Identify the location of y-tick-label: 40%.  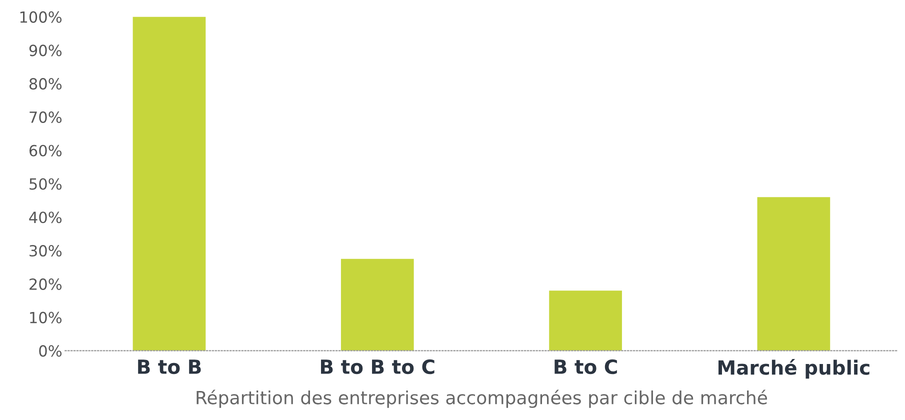
(45, 218).